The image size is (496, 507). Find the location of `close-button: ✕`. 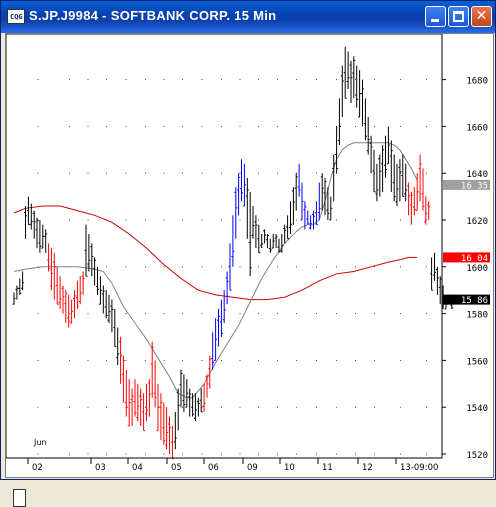

close-button: ✕ is located at coordinates (481, 16).